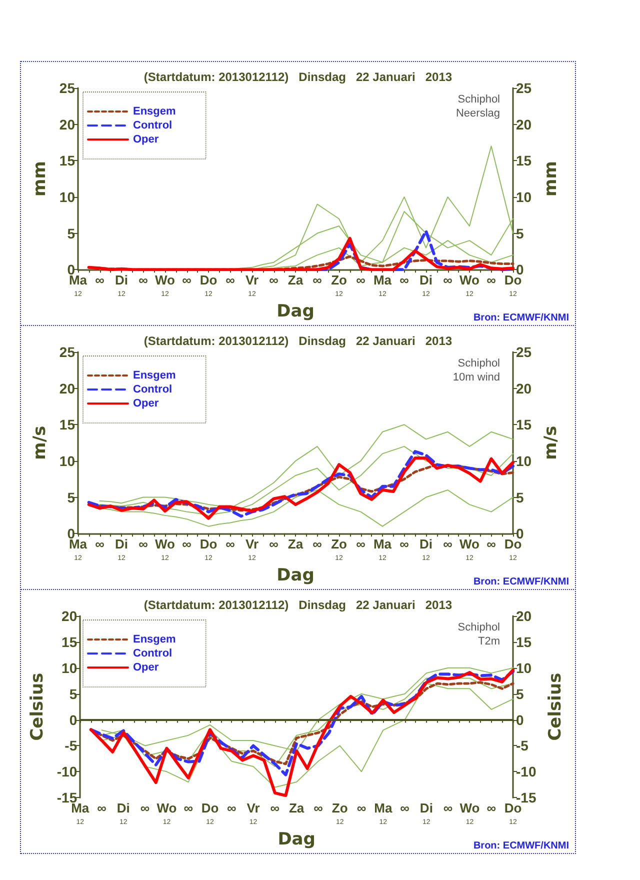 The height and width of the screenshot is (880, 640). What do you see at coordinates (522, 746) in the screenshot?
I see `y2-tick-label: -5` at bounding box center [522, 746].